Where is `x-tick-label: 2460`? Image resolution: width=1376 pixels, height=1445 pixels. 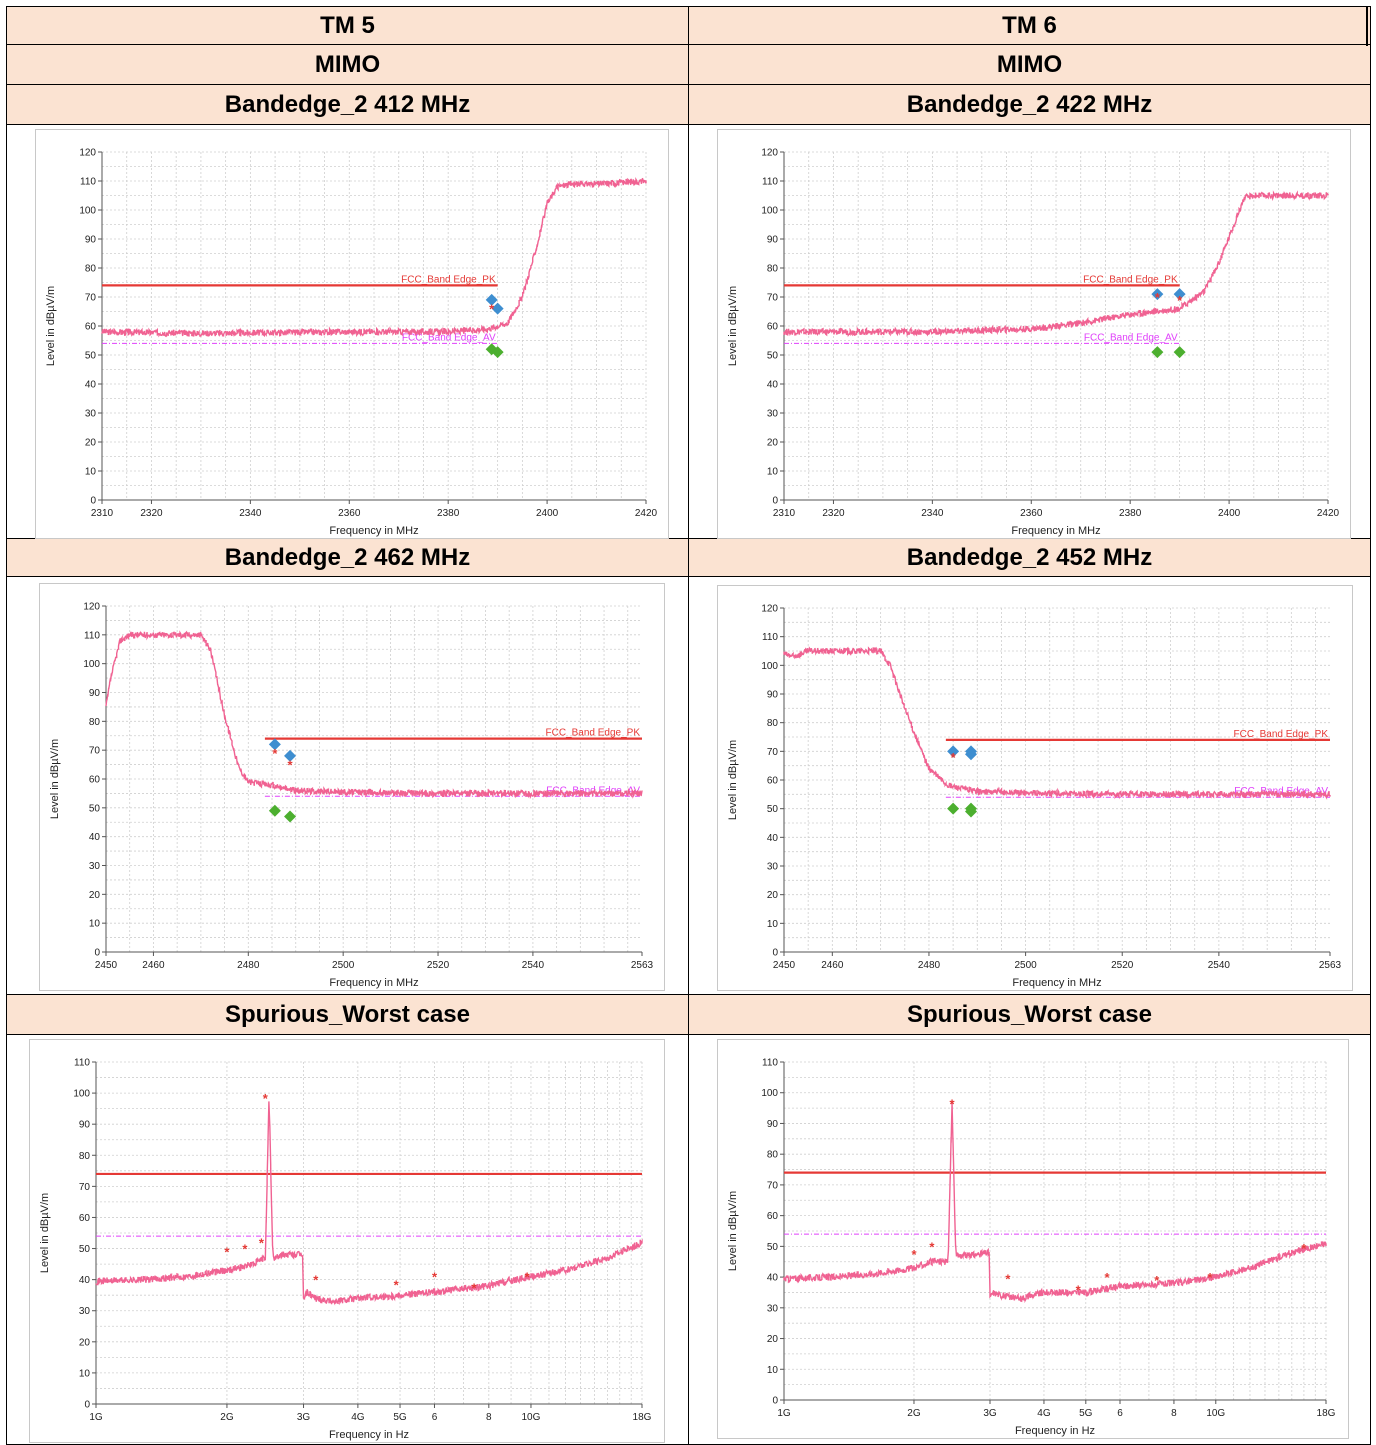 x-tick-label: 2460 is located at coordinates (153, 965).